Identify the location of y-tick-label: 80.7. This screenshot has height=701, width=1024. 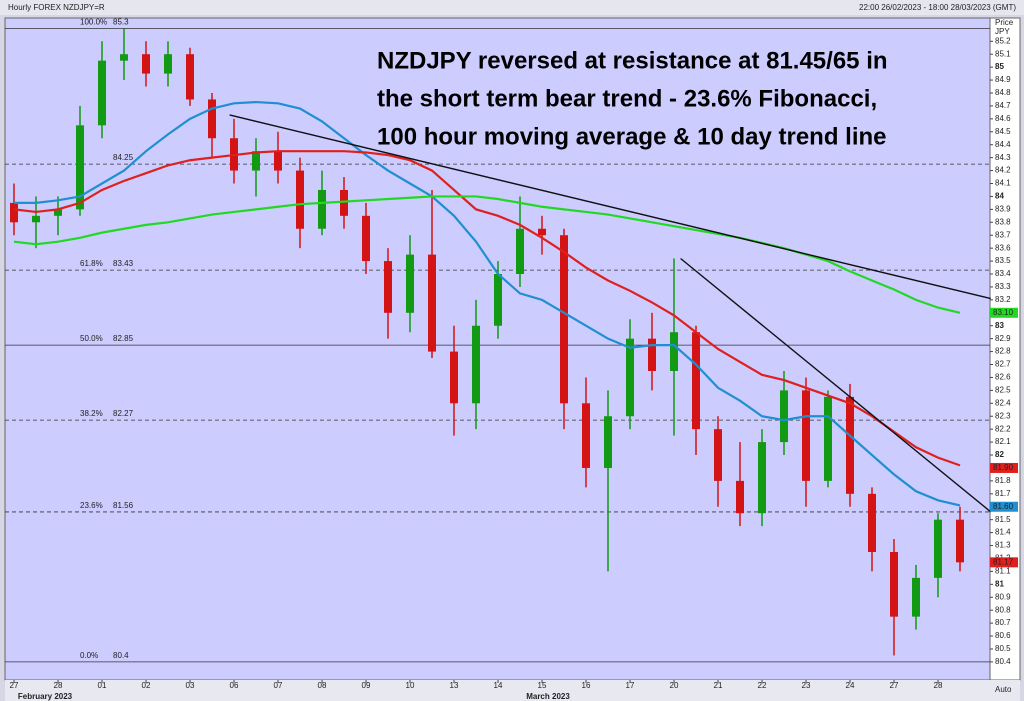
(1003, 622).